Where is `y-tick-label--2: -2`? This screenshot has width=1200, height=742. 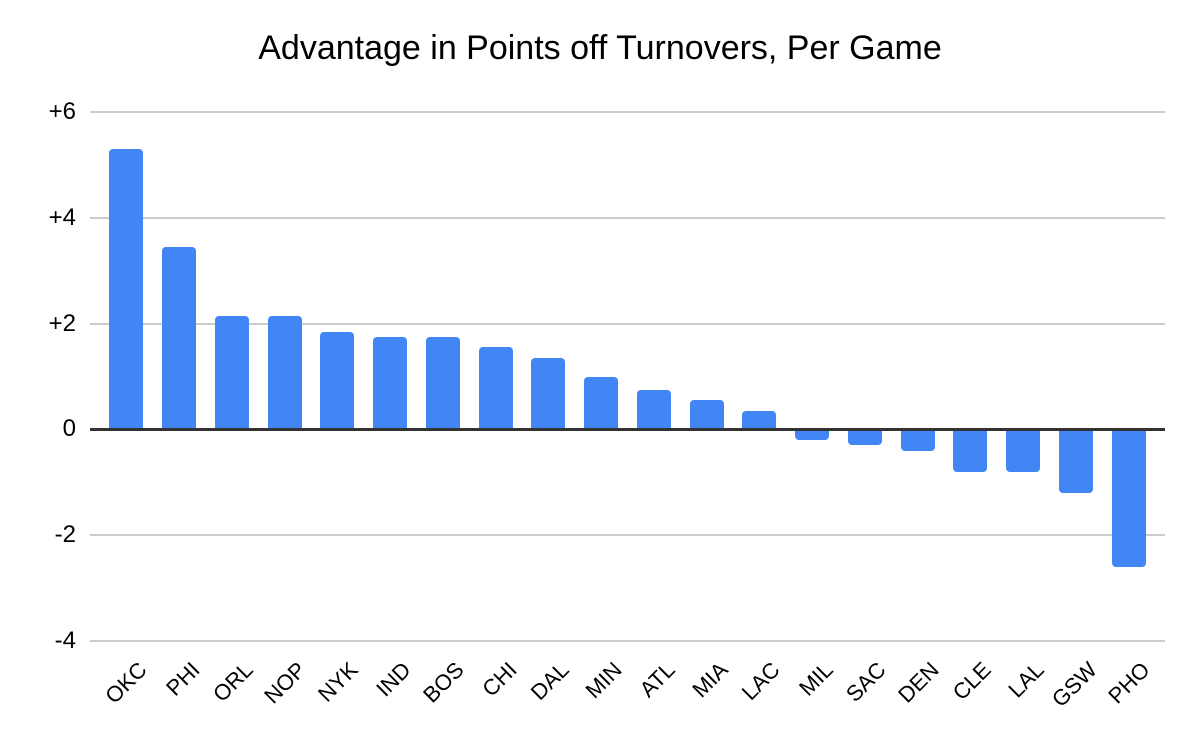 y-tick-label--2: -2 is located at coordinates (65, 535).